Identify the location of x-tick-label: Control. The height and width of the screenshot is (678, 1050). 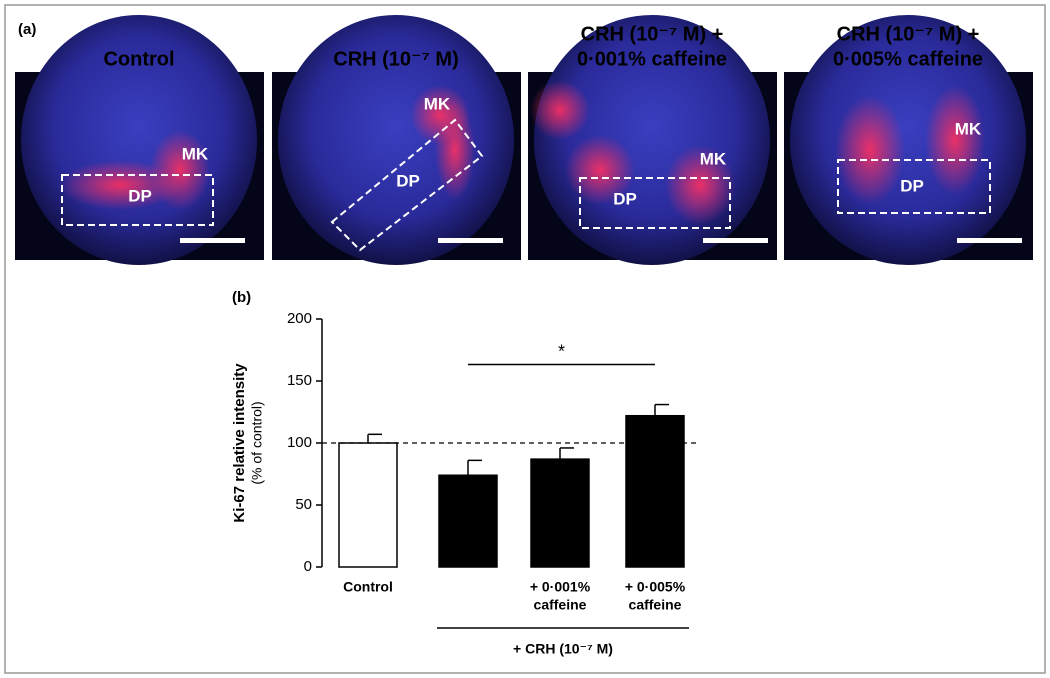
(368, 587).